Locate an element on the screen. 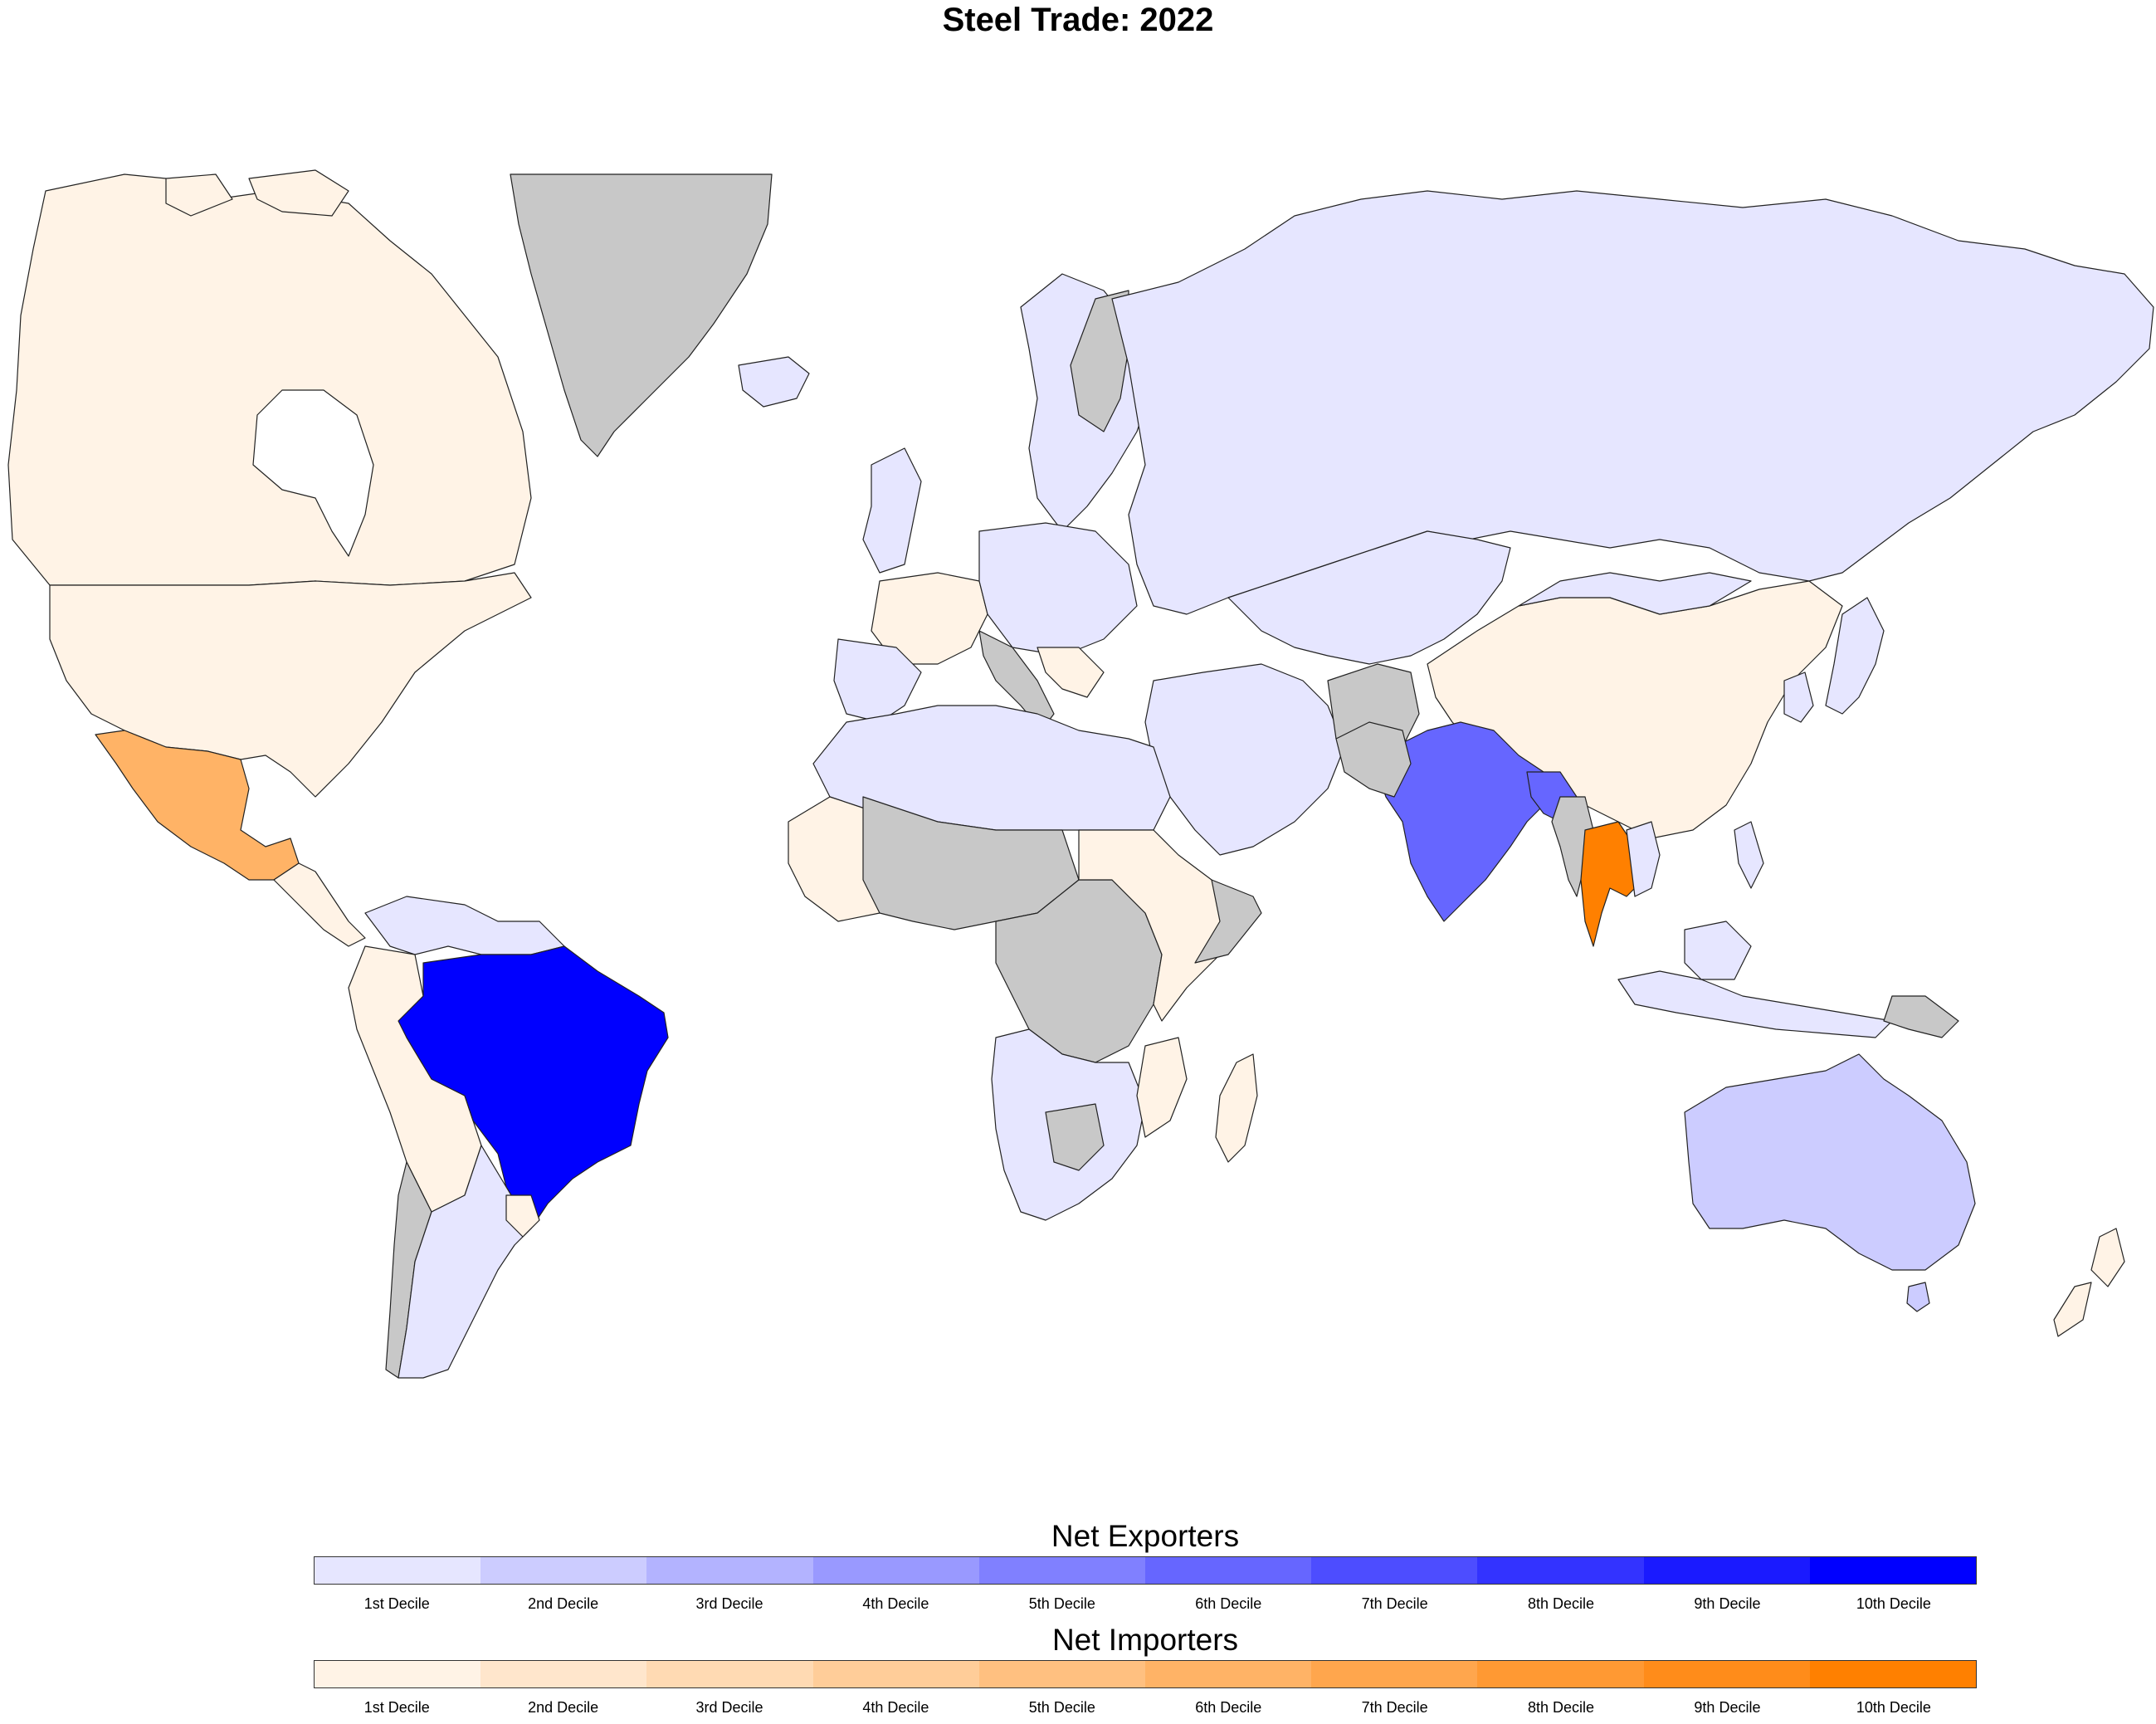 This screenshot has width=2156, height=1724. region-arctic-islands is located at coordinates (199, 195).